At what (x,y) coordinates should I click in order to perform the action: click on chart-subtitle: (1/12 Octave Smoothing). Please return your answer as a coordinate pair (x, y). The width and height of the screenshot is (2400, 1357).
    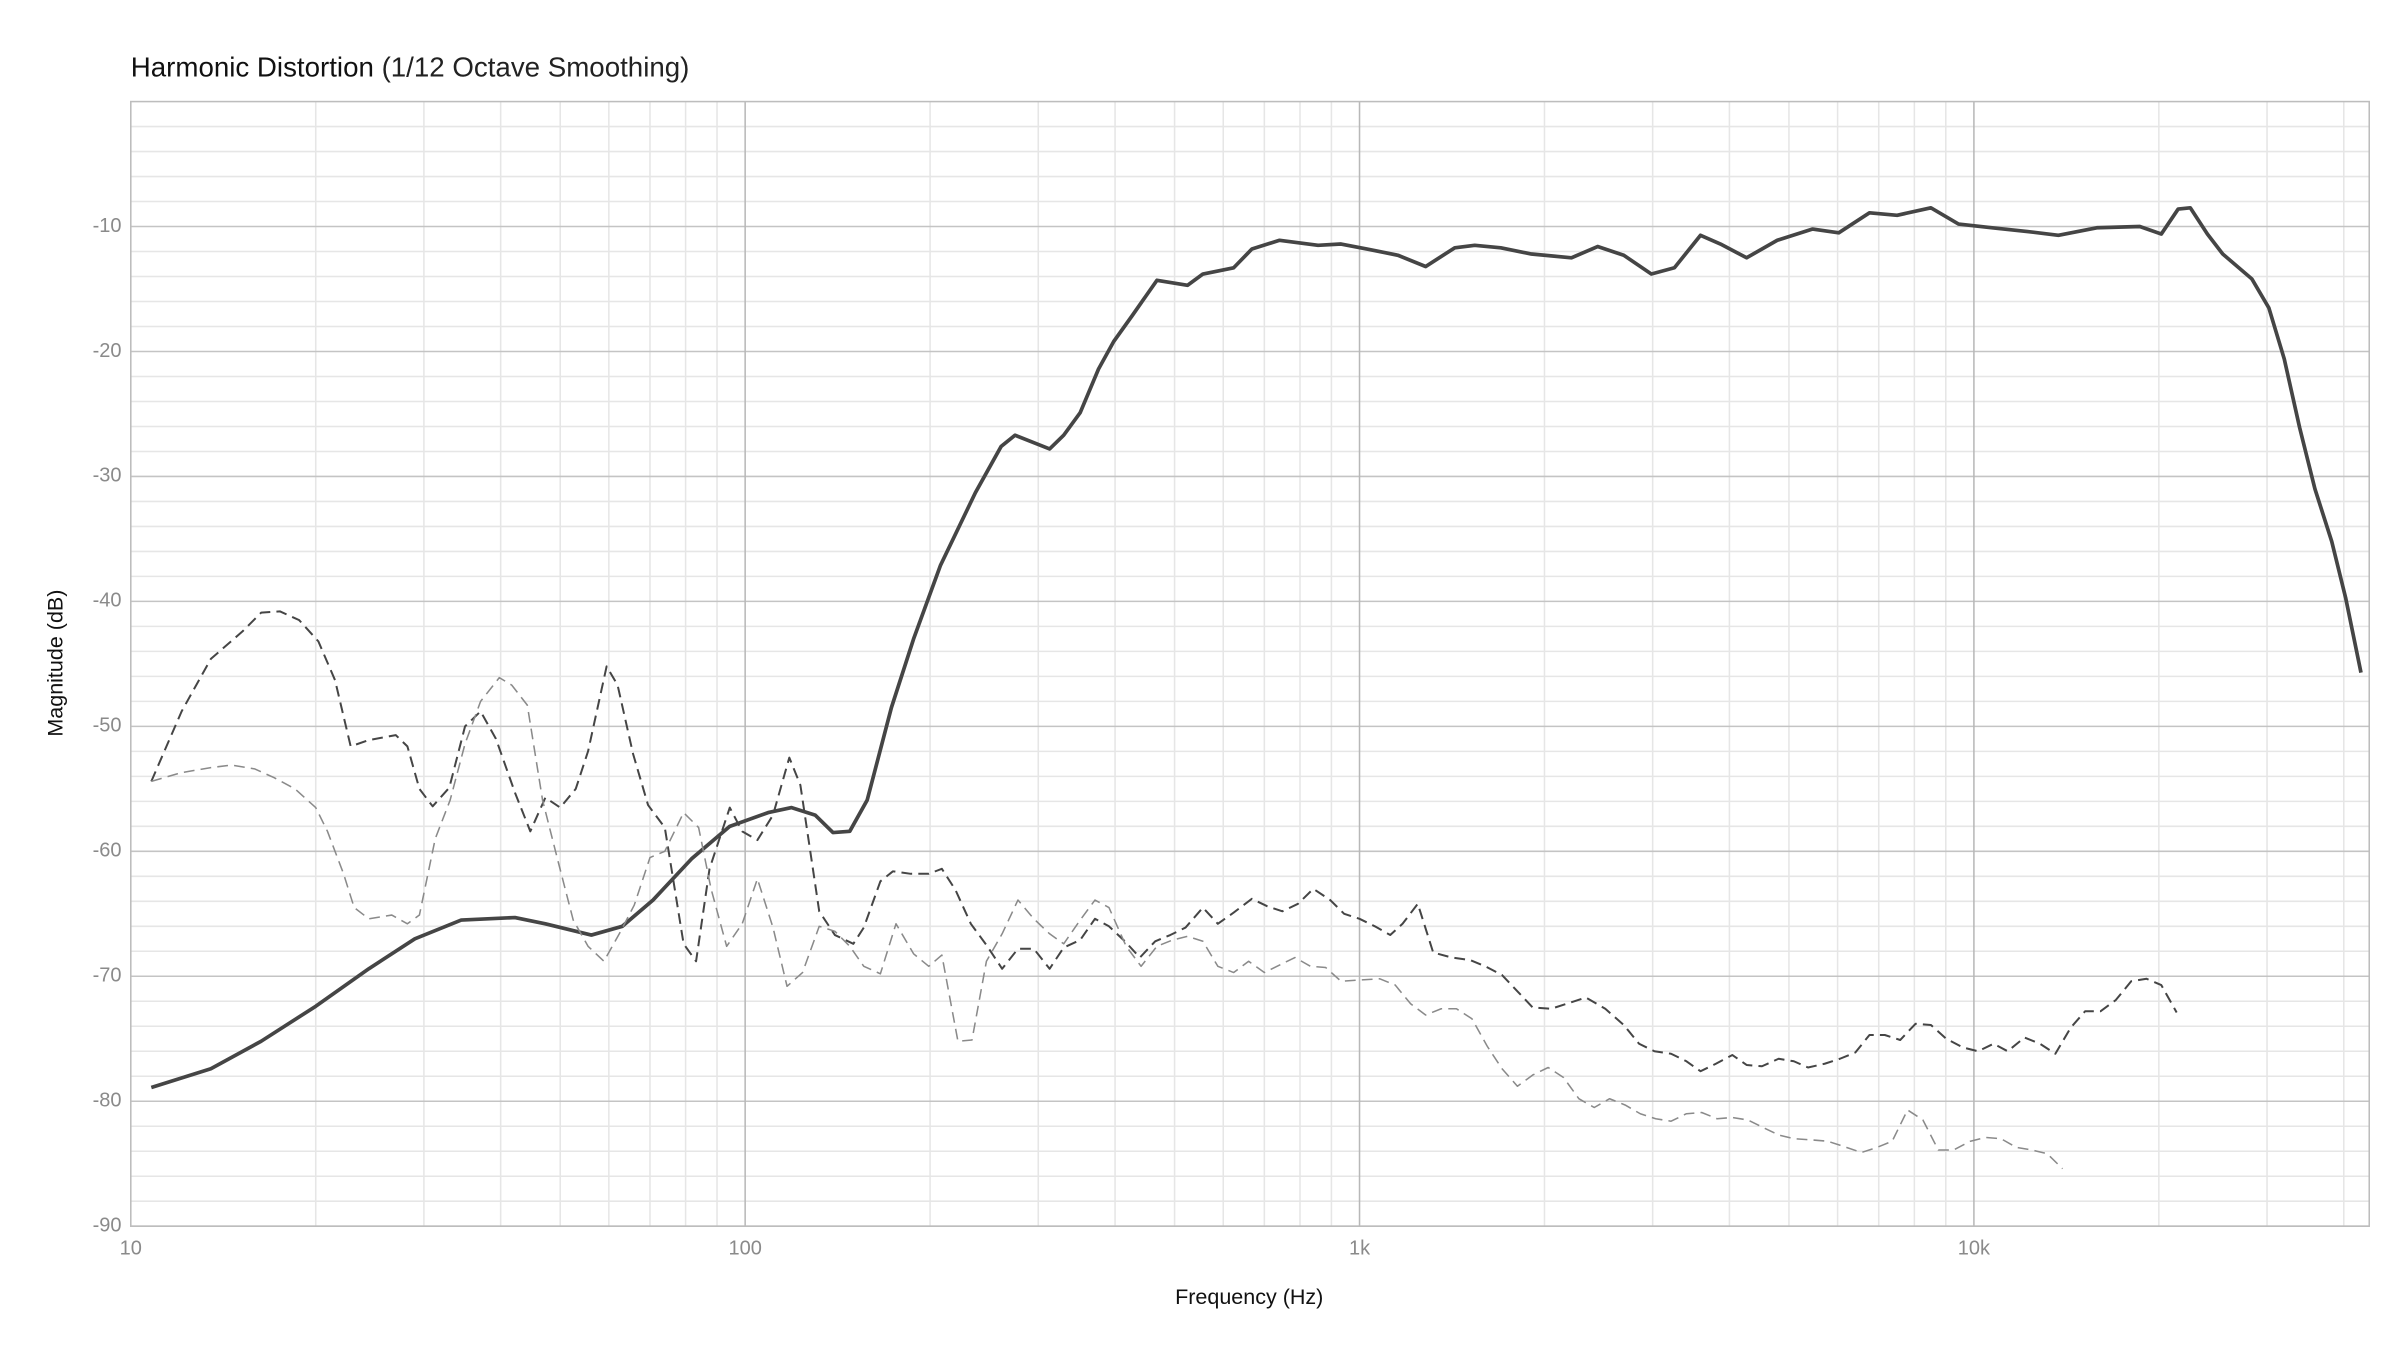
    Looking at the image, I should click on (536, 67).